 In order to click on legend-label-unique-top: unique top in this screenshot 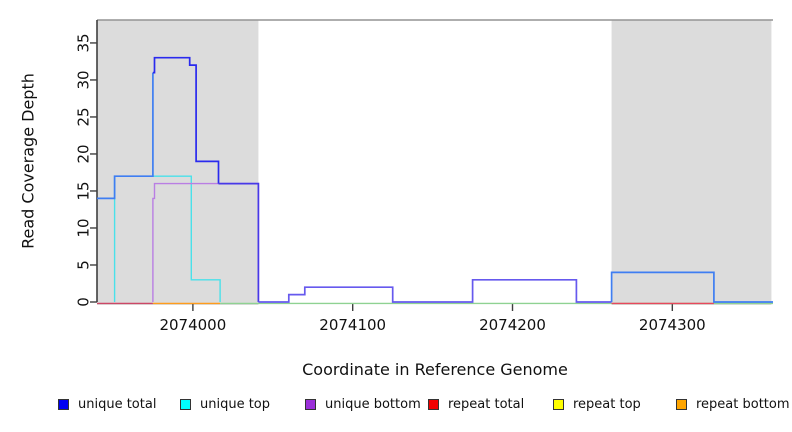, I will do `click(235, 404)`.